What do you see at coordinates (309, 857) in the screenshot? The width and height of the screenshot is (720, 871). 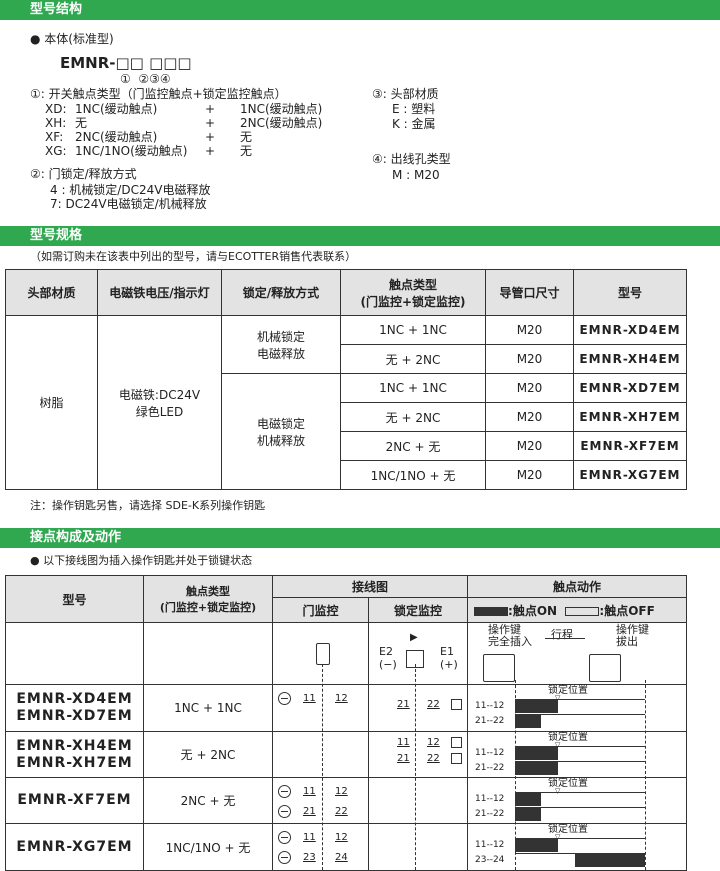 I see `terminal-label: 23` at bounding box center [309, 857].